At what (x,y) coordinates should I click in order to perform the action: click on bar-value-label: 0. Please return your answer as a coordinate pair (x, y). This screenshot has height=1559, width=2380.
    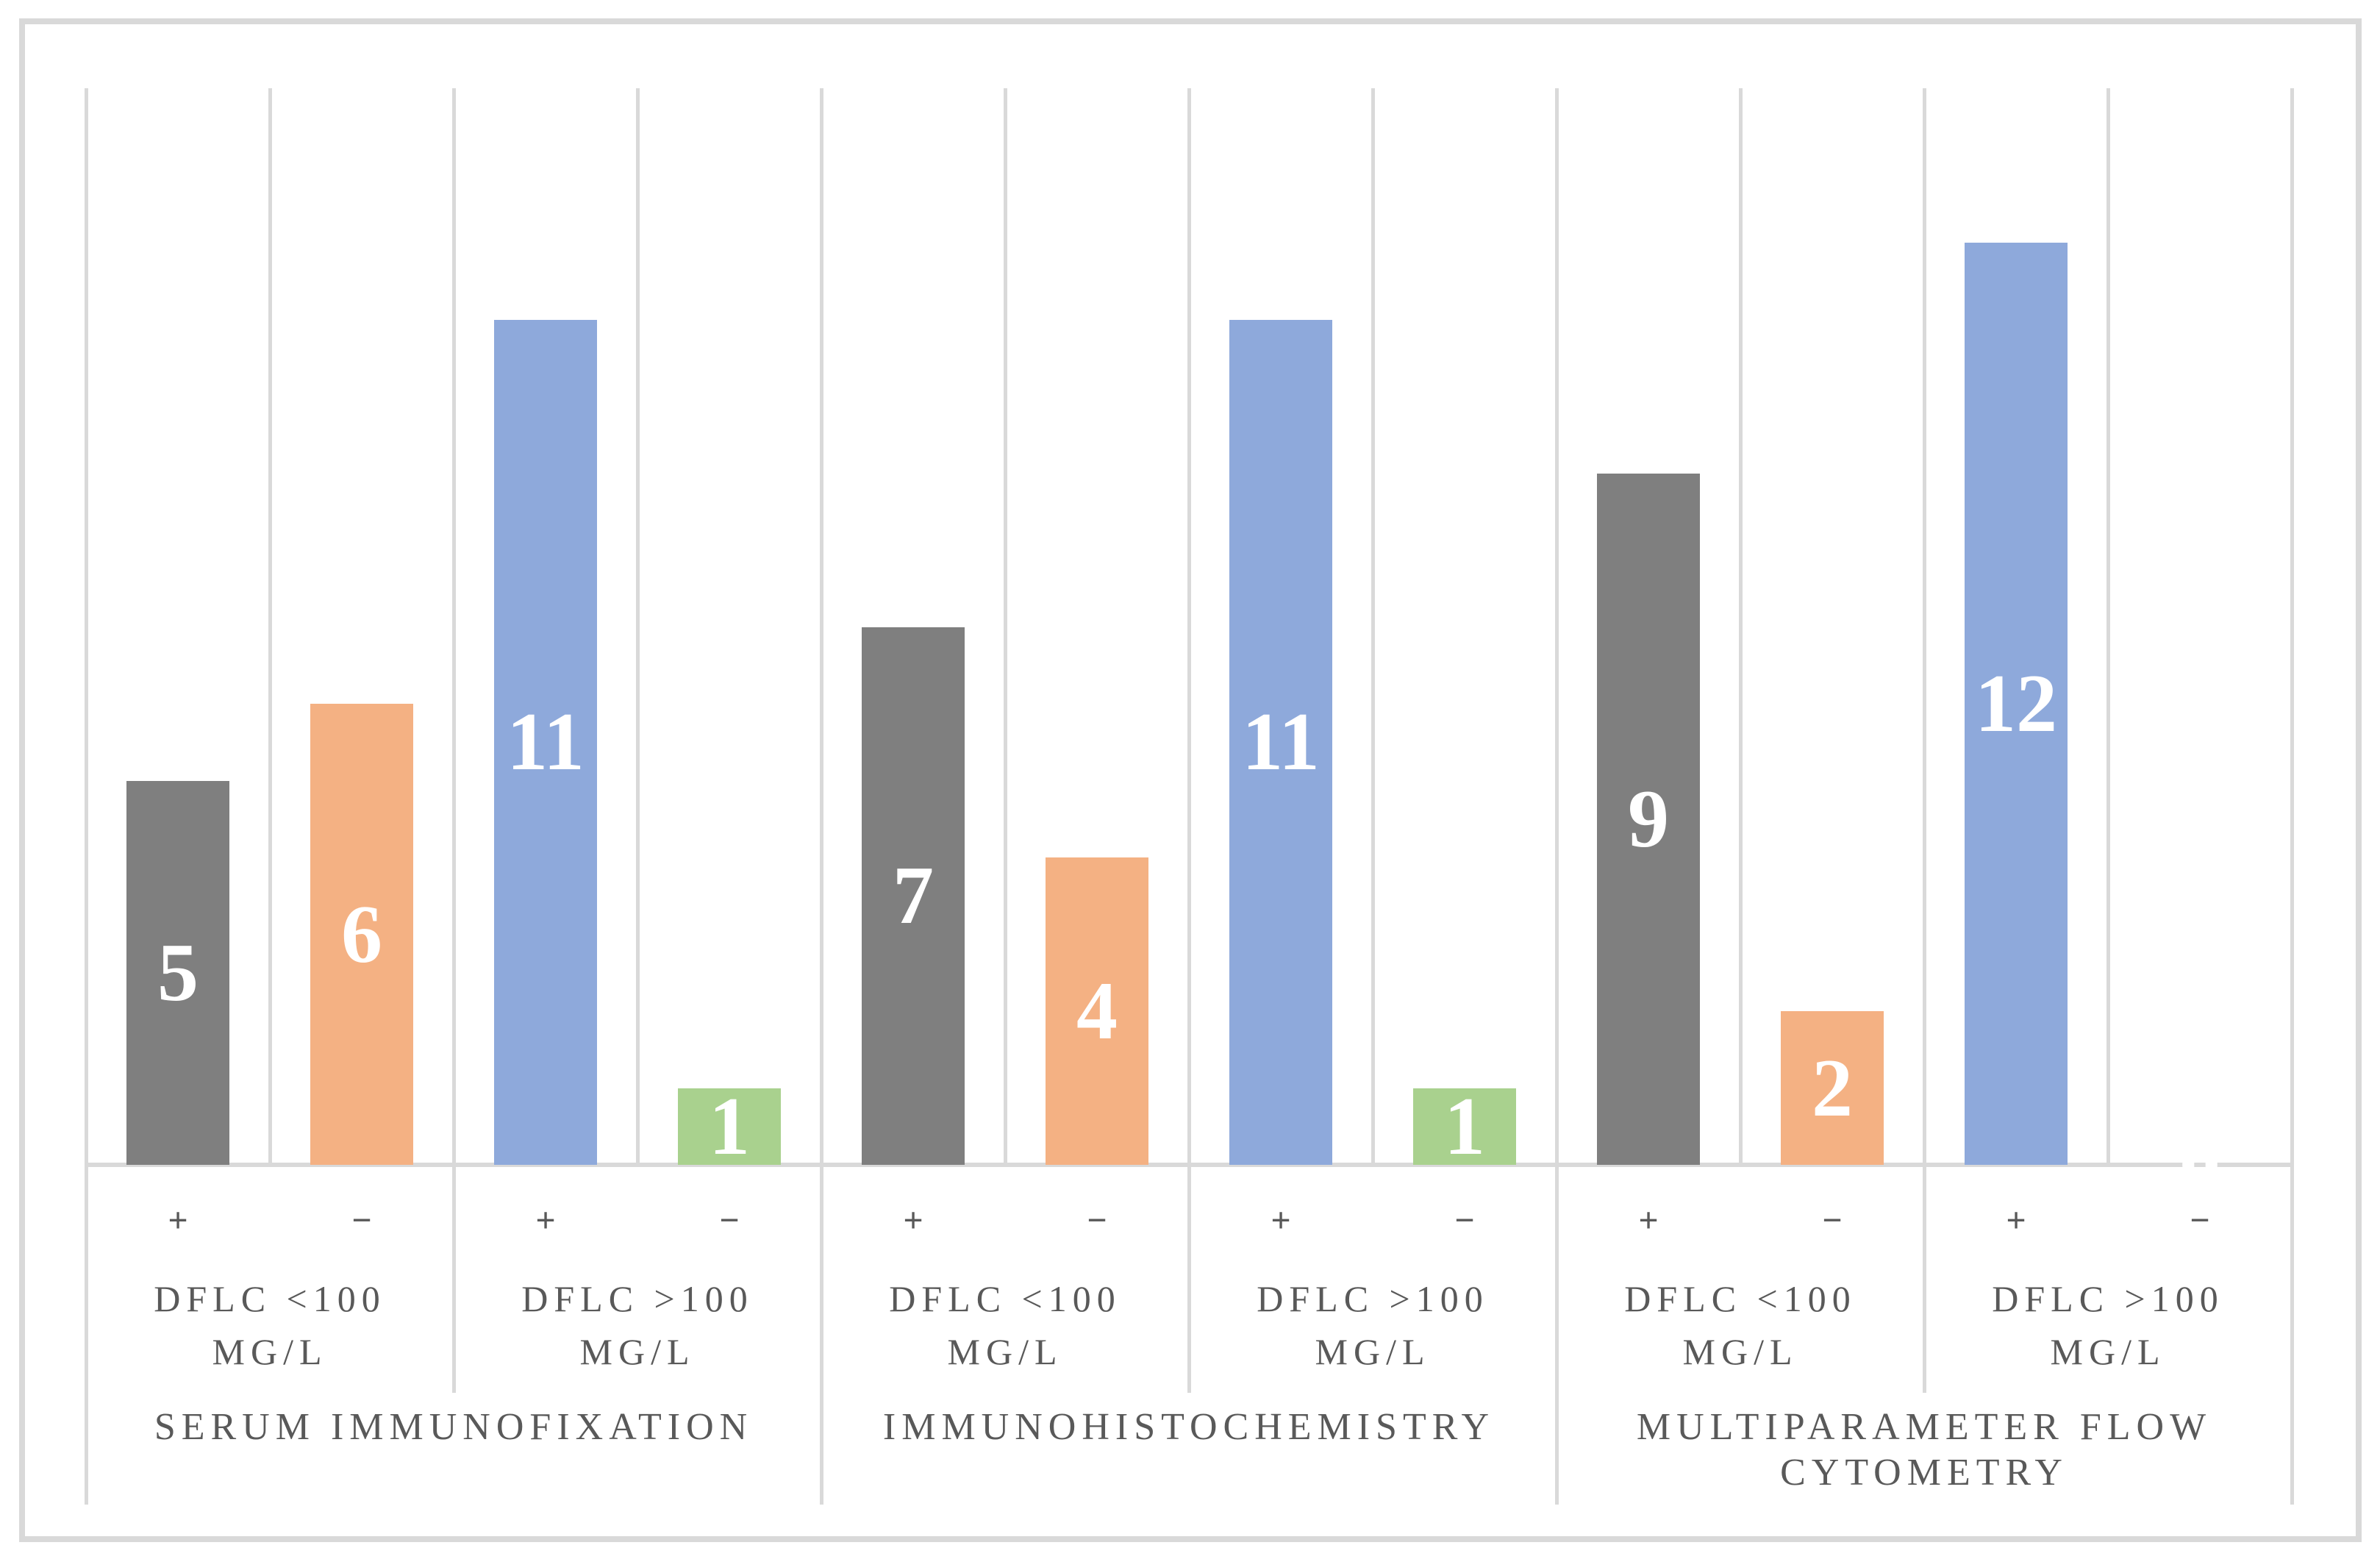
    Looking at the image, I should click on (2199, 1165).